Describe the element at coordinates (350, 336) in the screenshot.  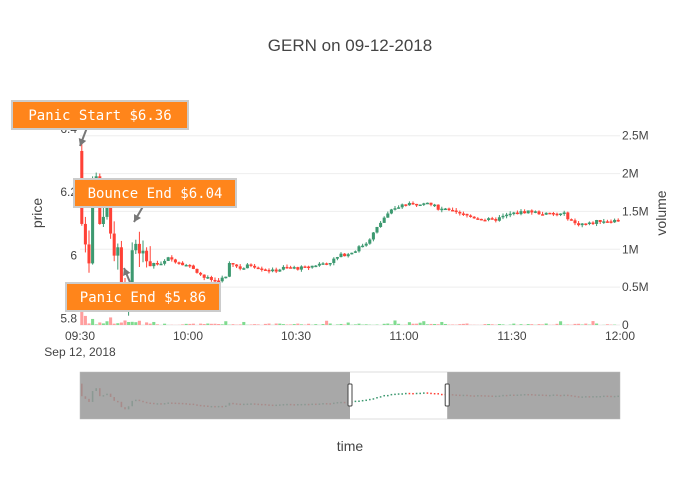
I see `time-axis: 09:30 10:00 10:30 11:00 11:30 12:00` at that location.